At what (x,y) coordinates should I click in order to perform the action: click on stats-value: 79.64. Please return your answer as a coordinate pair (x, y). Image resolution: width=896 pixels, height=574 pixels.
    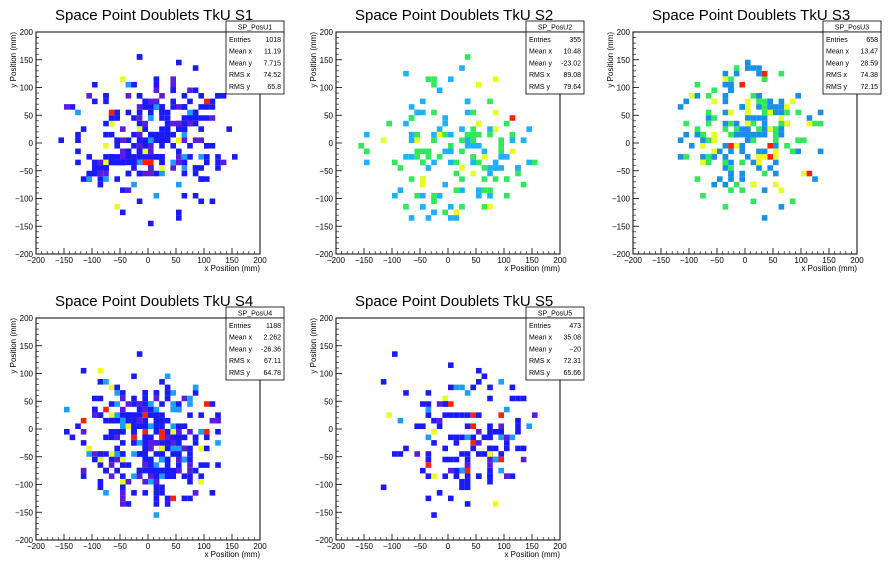
    Looking at the image, I should click on (572, 87).